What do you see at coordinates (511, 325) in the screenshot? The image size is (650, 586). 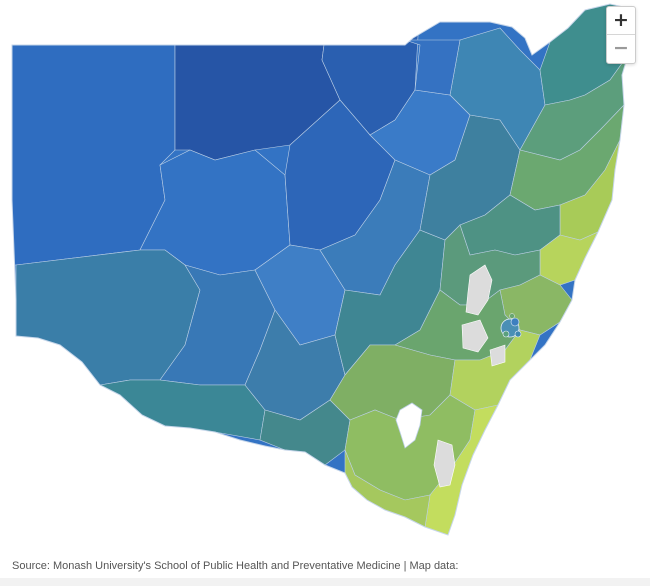 I see `sydney-cluster` at bounding box center [511, 325].